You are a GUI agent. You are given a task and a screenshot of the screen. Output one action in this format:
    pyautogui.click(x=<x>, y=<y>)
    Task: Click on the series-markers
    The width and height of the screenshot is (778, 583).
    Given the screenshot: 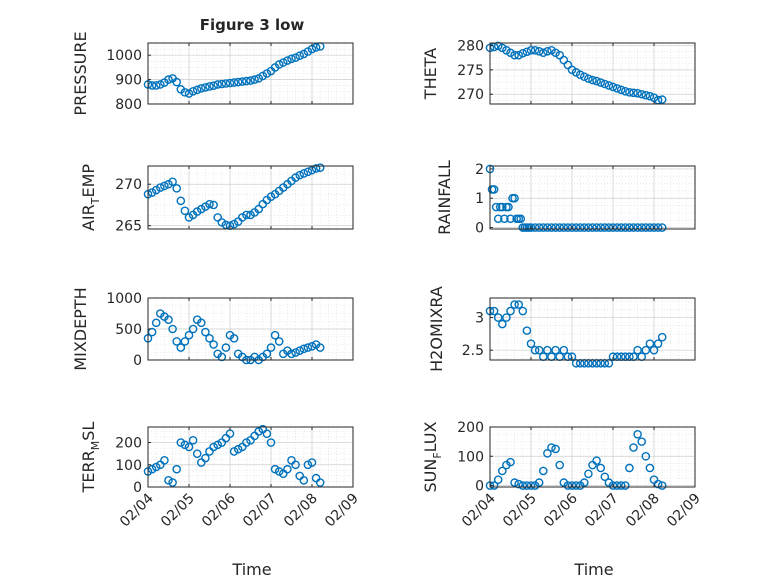 What is the action you would take?
    pyautogui.click(x=234, y=196)
    